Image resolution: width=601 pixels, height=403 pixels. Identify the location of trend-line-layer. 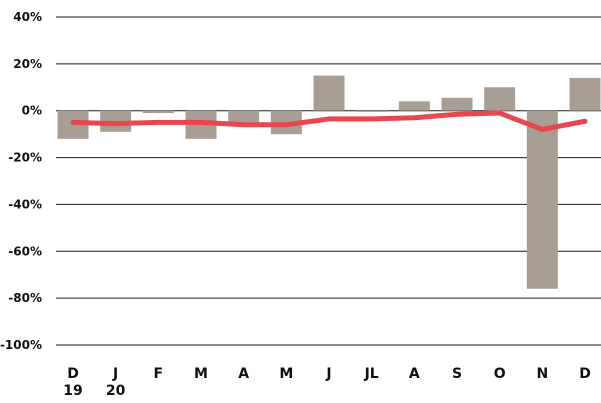
(329, 121).